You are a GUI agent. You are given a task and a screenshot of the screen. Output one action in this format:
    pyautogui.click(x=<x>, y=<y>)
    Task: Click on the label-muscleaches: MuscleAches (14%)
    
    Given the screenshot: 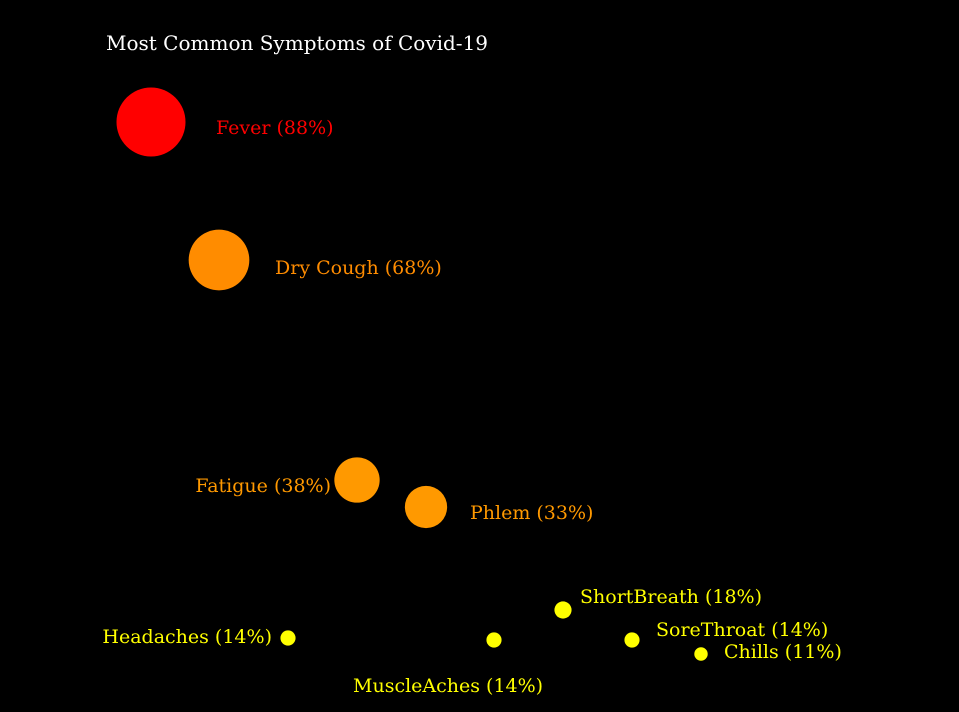 What is the action you would take?
    pyautogui.click(x=448, y=686)
    